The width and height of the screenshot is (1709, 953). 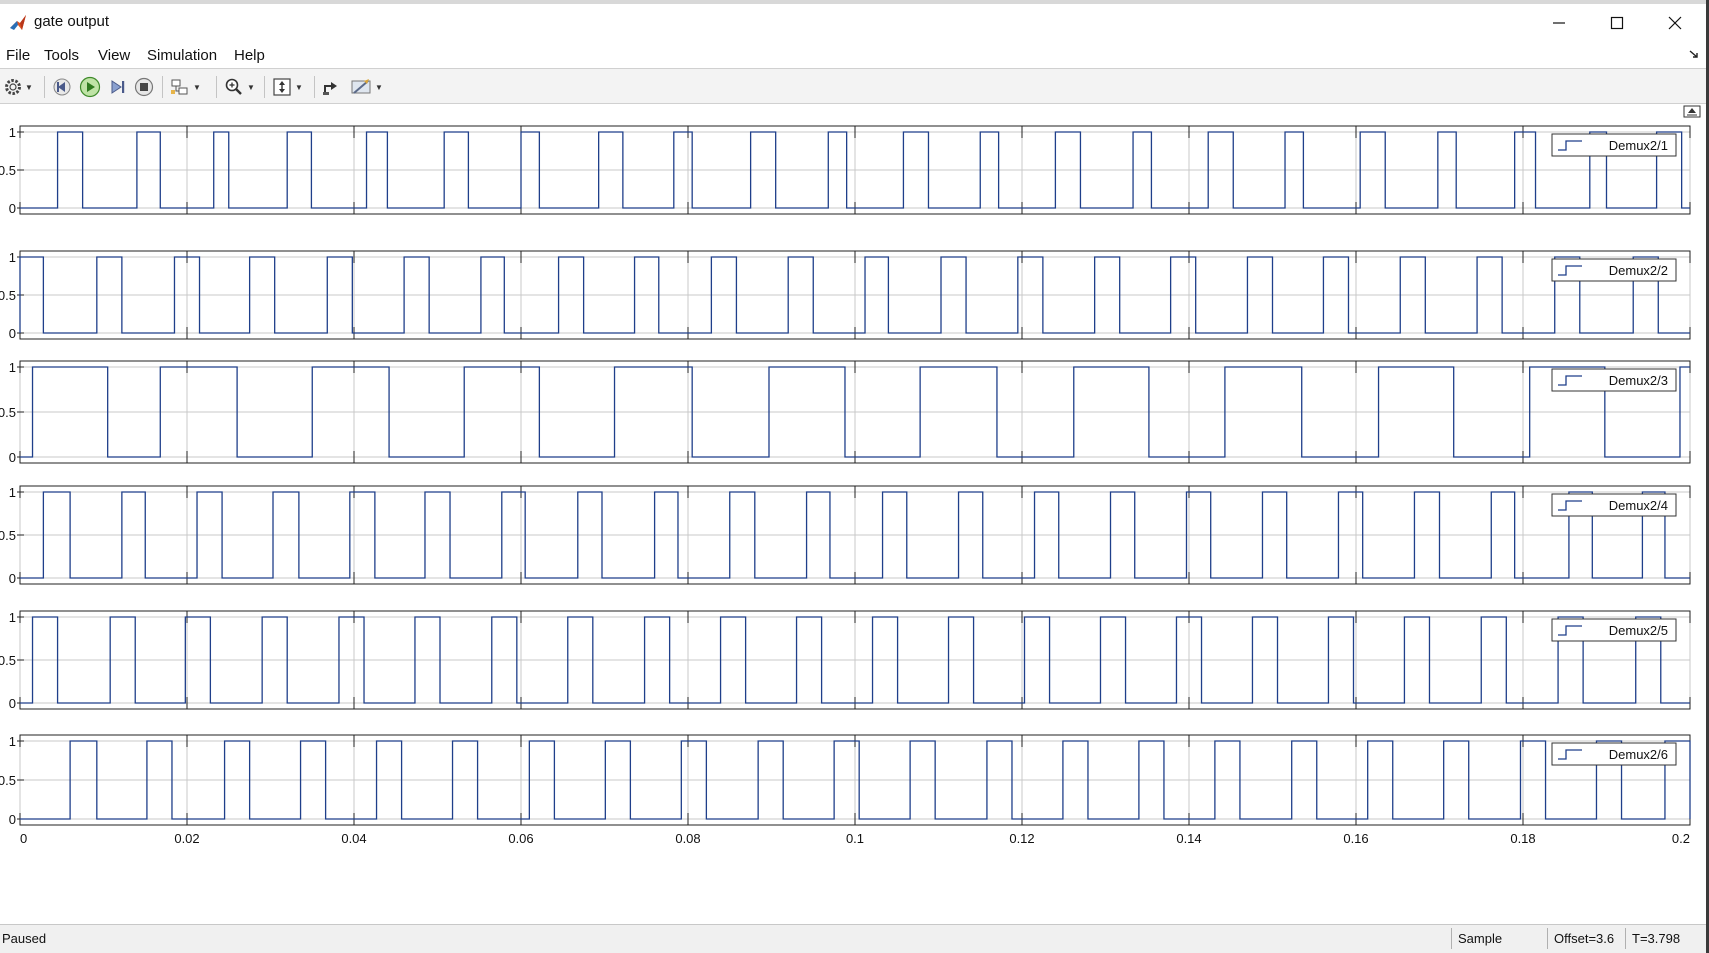 I want to click on legend: Demux2/5, so click(x=1614, y=630).